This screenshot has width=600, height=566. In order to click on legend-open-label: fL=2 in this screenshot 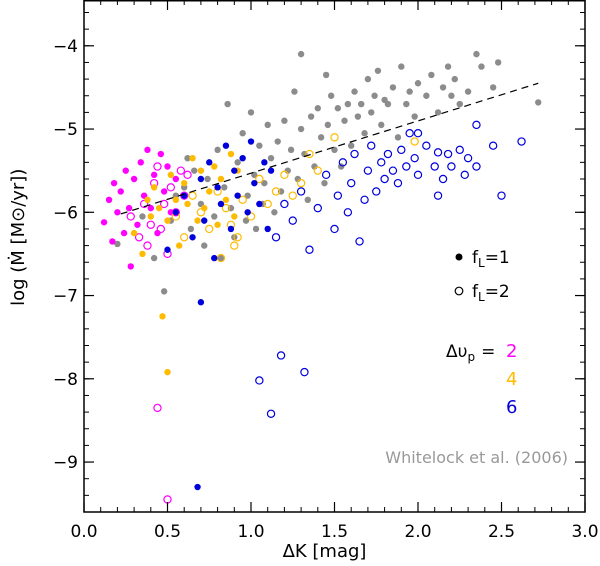, I will do `click(491, 293)`.